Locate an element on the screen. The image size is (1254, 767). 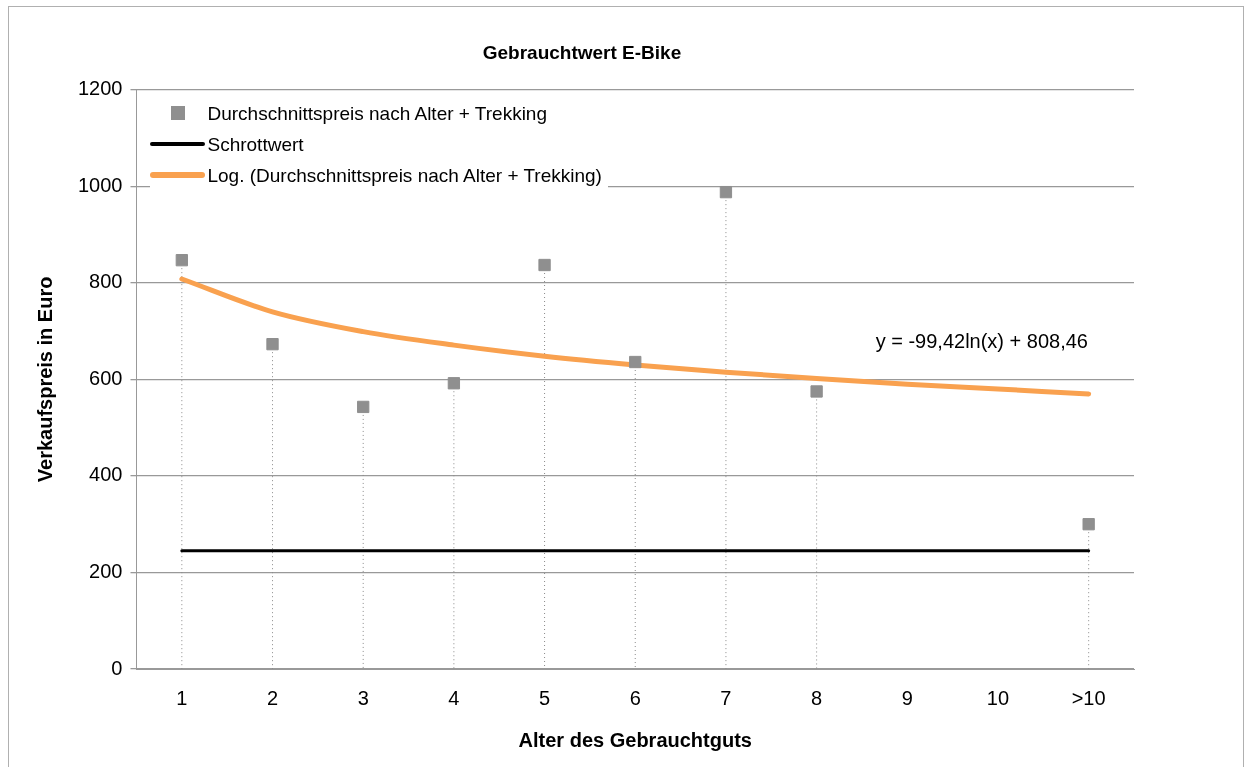
legend-label: Log. (Durchschnittspreis nach Alter + Trekking) is located at coordinates (404, 175).